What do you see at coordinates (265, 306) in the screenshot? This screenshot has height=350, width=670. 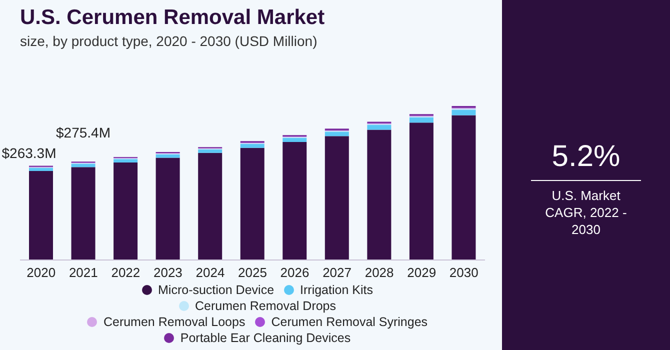 I see `legend-label: Cerumen Removal Drops` at bounding box center [265, 306].